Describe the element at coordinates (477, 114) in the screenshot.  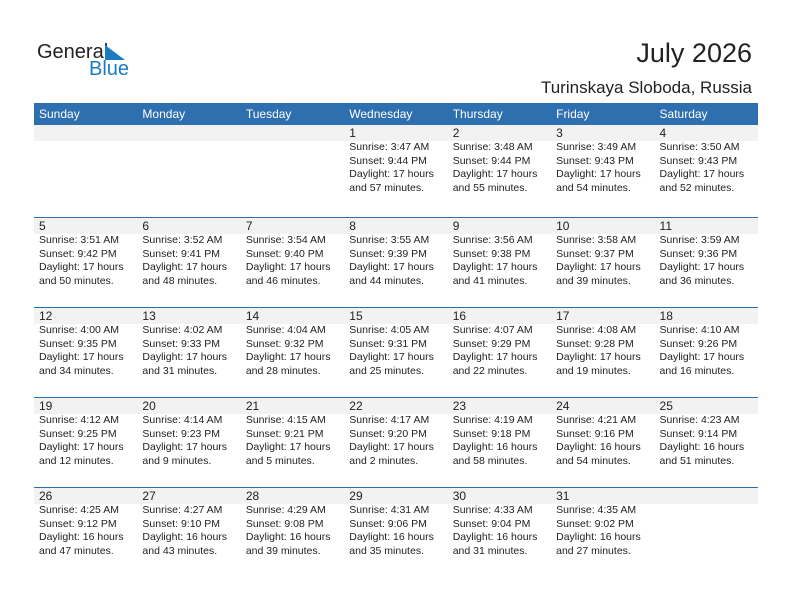
I see `weekday-thursday: Thursday` at that location.